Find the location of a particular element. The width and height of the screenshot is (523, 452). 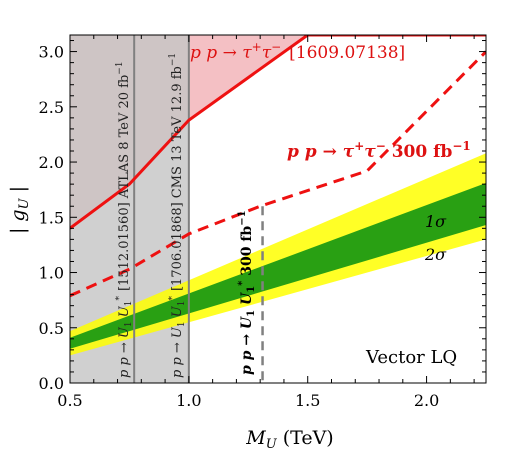

one-sigma-label: 1σ is located at coordinates (436, 221).